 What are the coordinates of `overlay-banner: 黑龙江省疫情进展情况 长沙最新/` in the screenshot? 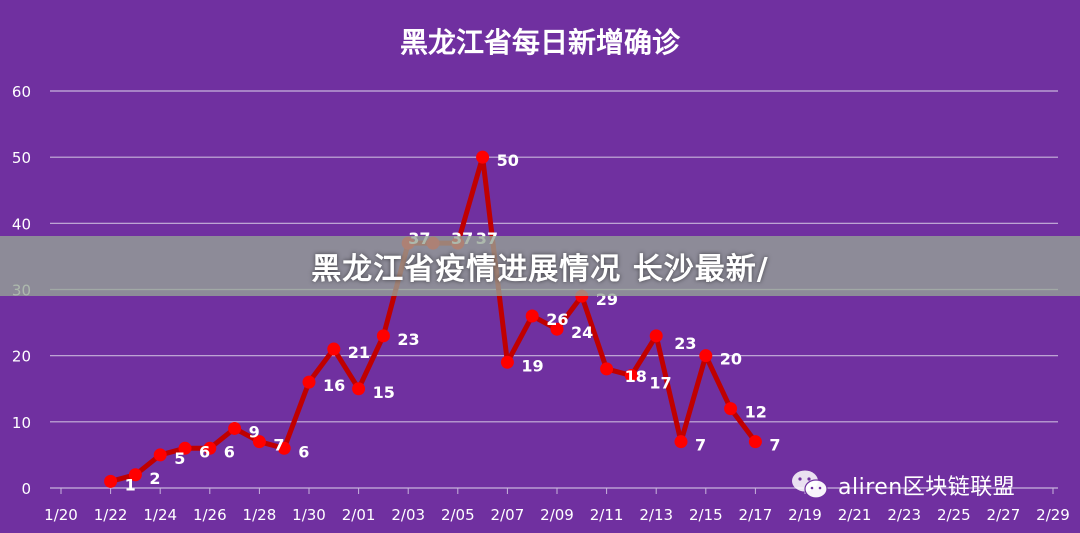 It's located at (540, 266).